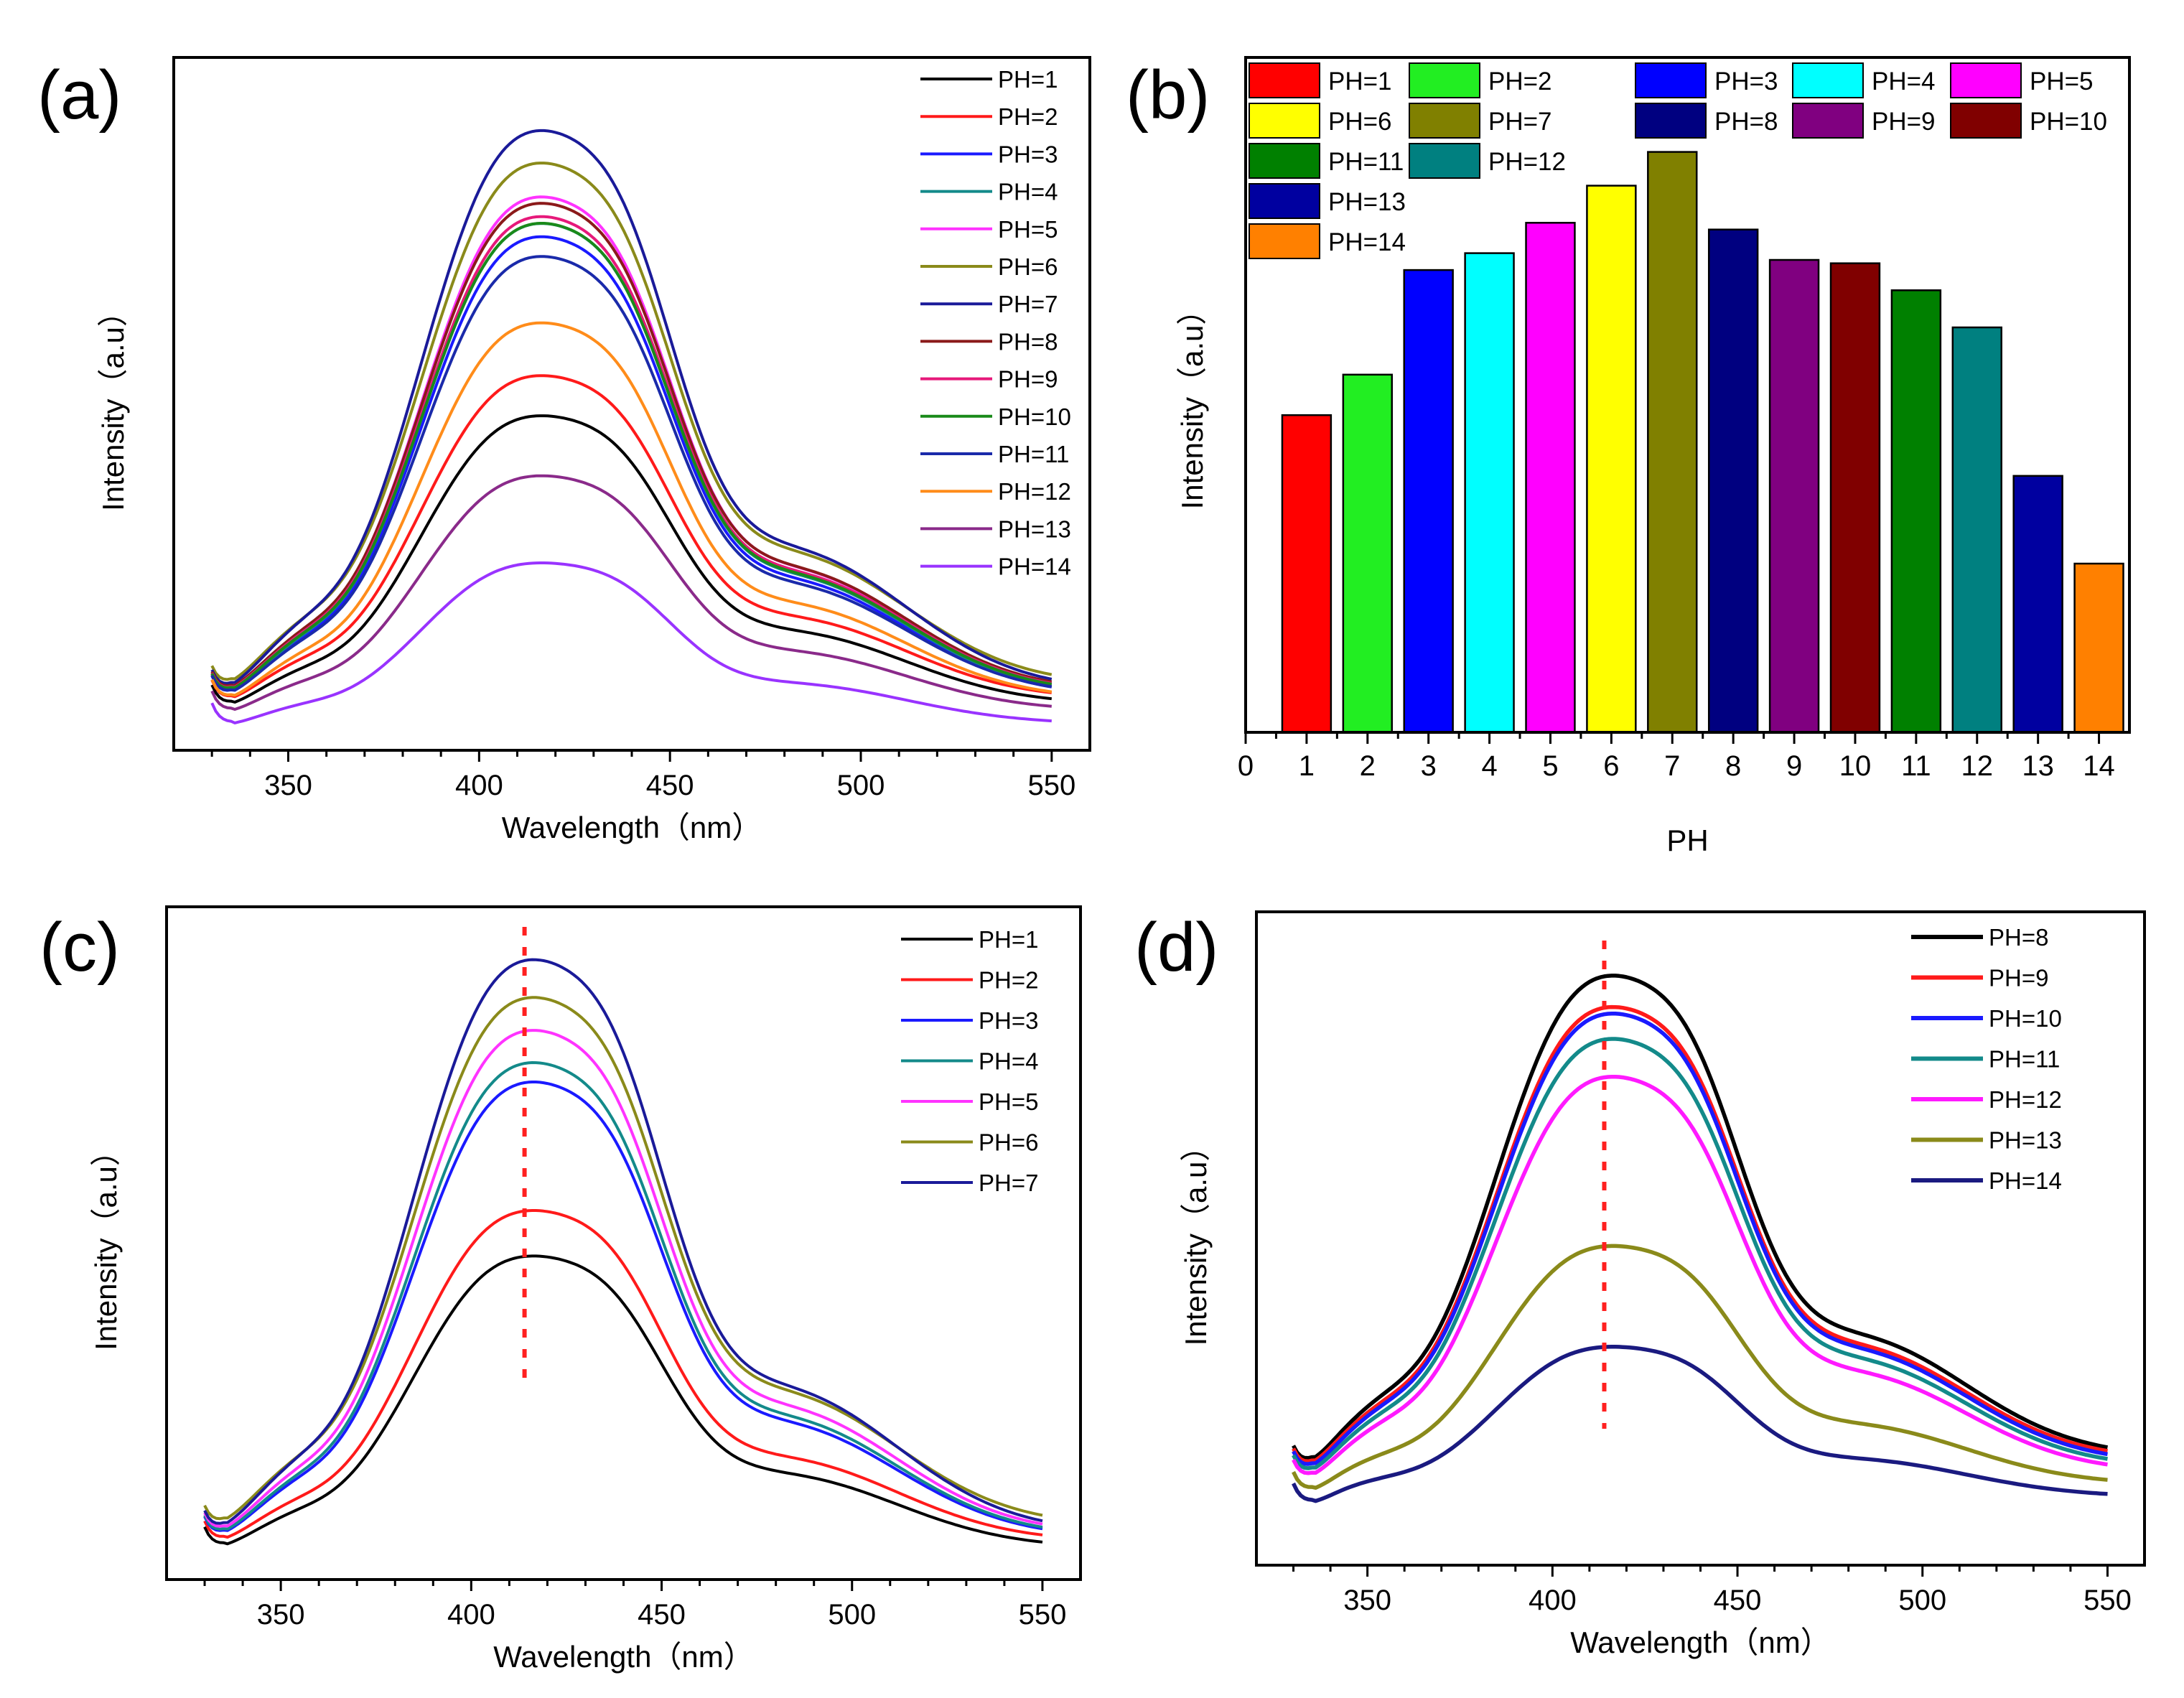 The height and width of the screenshot is (1698, 2184). What do you see at coordinates (1360, 122) in the screenshot?
I see `legend-label-b-5: PH=6` at bounding box center [1360, 122].